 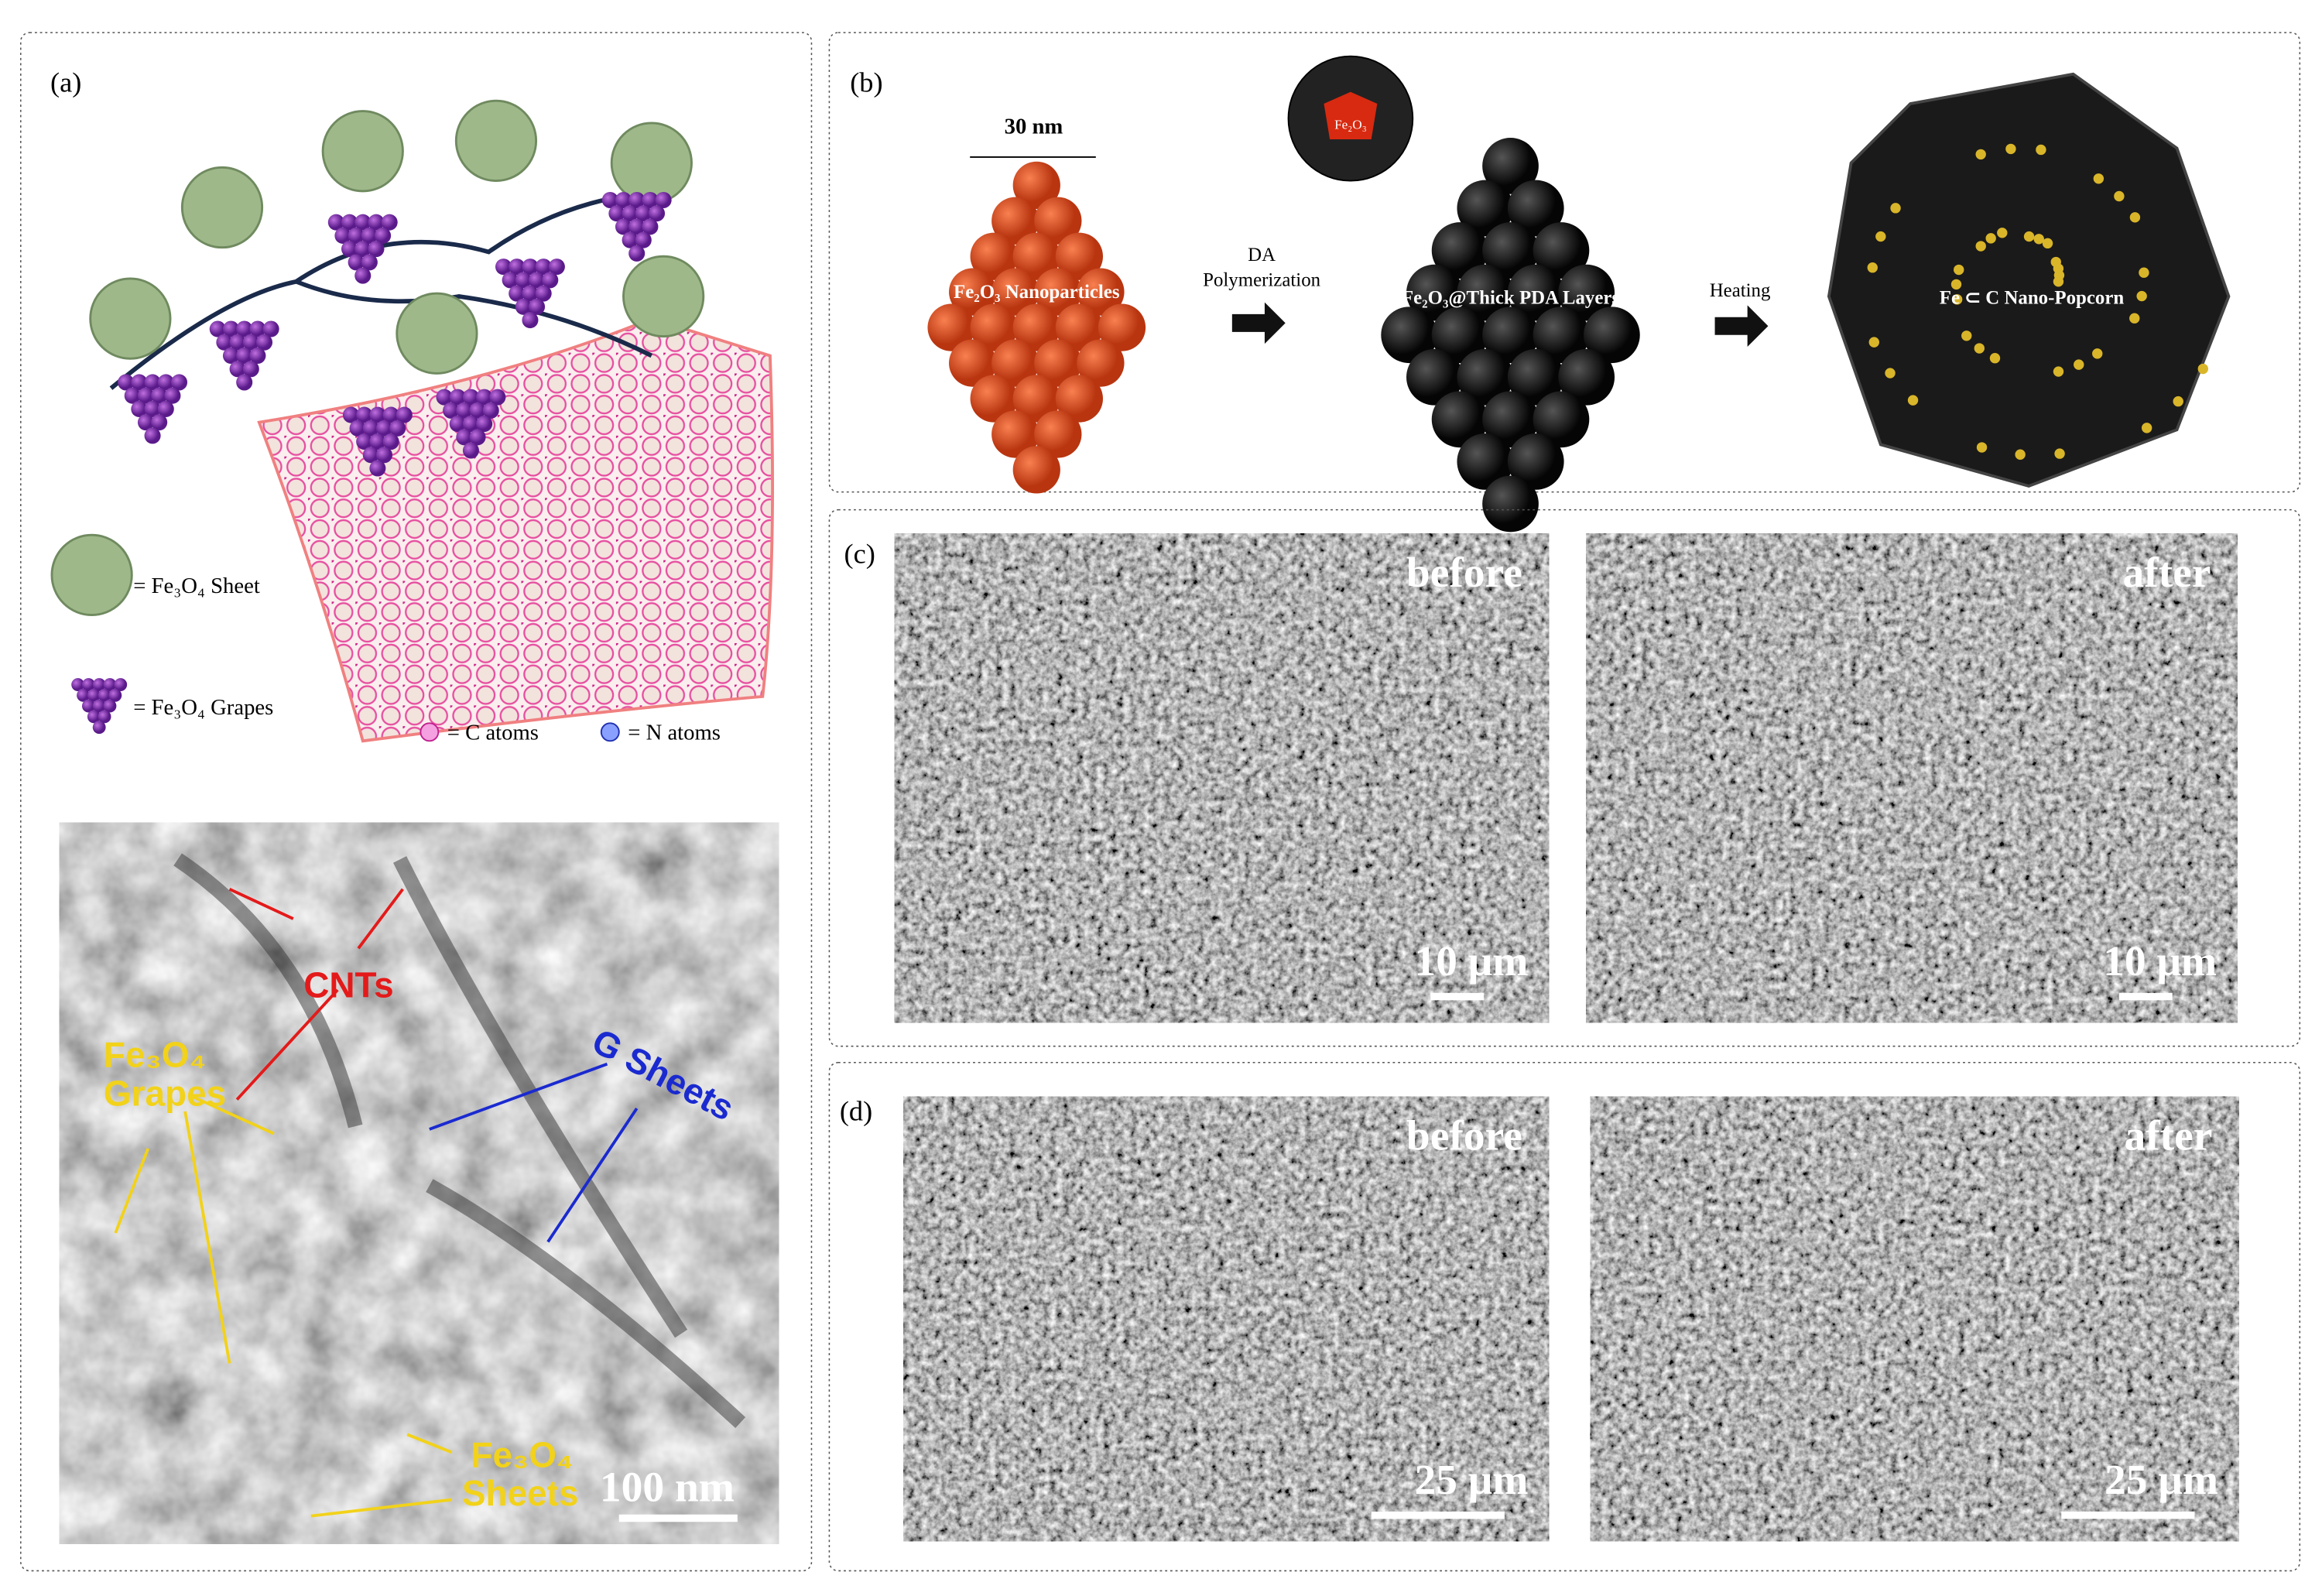 What do you see at coordinates (515, 530) in the screenshot?
I see `graphene-sheet` at bounding box center [515, 530].